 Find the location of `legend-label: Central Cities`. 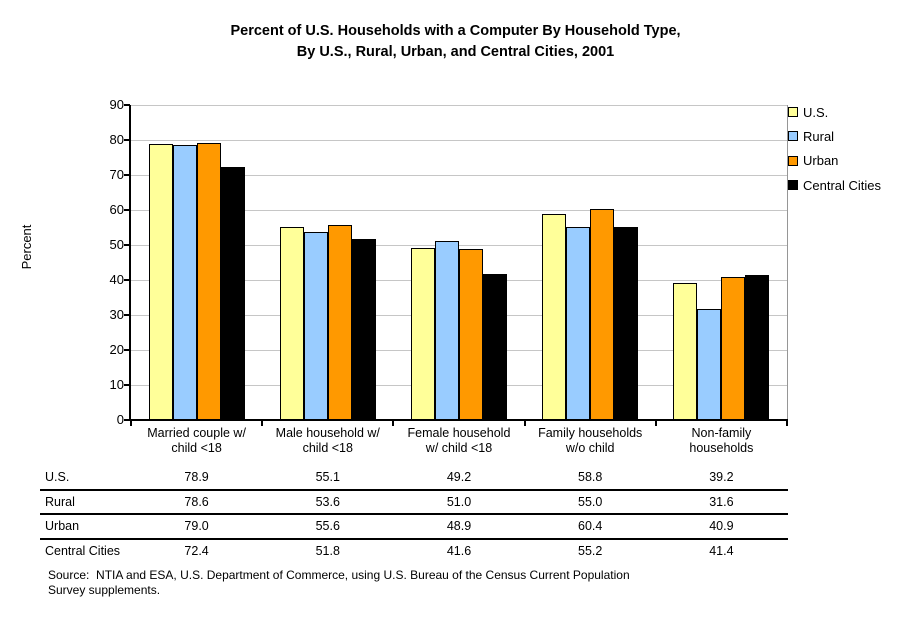

legend-label: Central Cities is located at coordinates (842, 185).